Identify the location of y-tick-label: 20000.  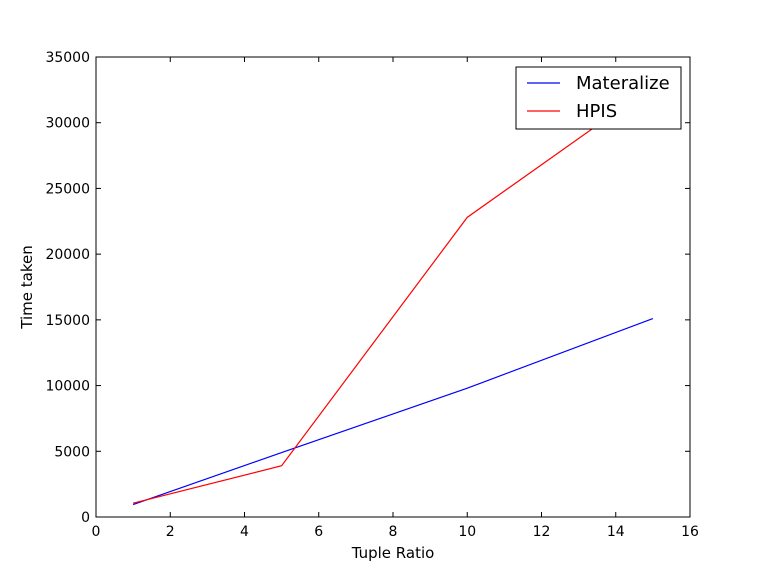
(67, 255).